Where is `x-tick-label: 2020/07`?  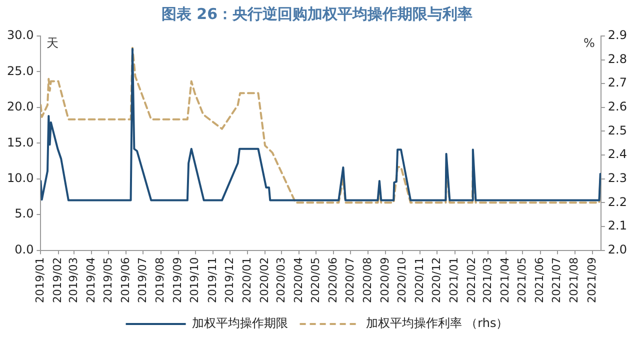 x-tick-label: 2020/07 is located at coordinates (349, 280).